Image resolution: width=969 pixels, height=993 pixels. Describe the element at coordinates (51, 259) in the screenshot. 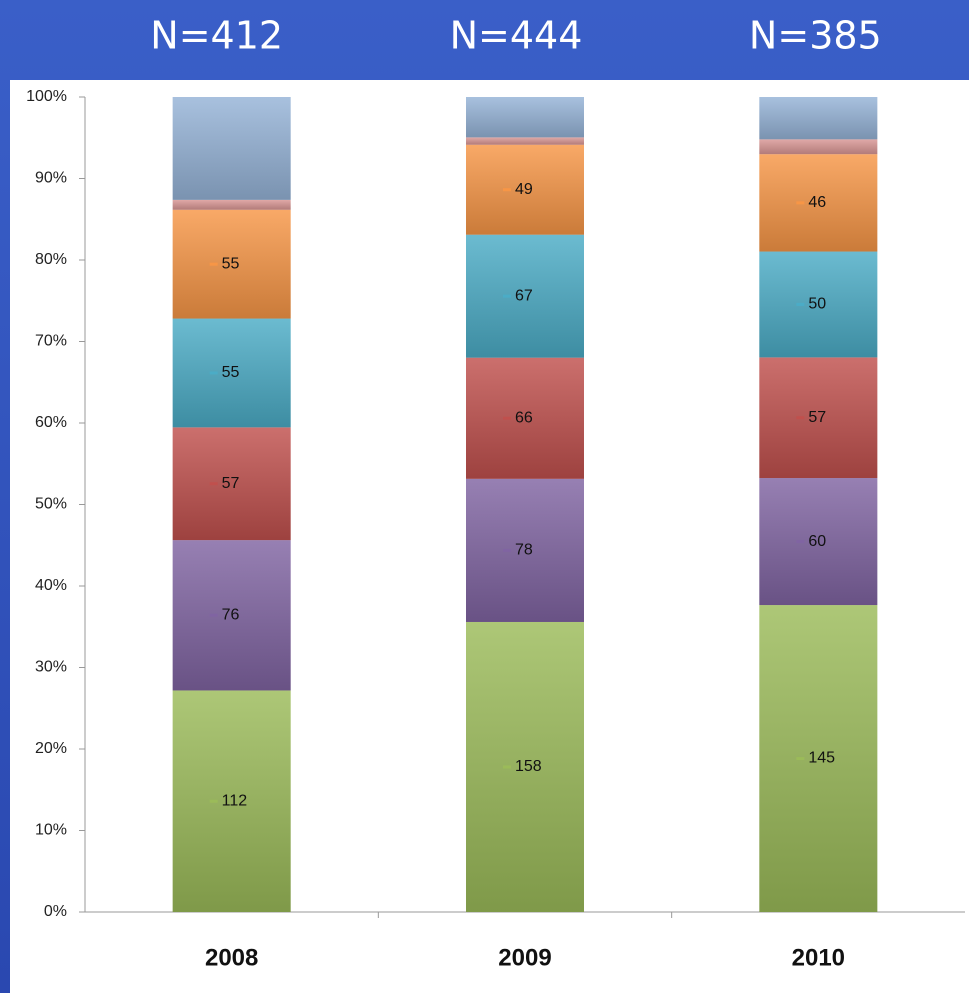

I see `y-tick-label: 80%` at that location.